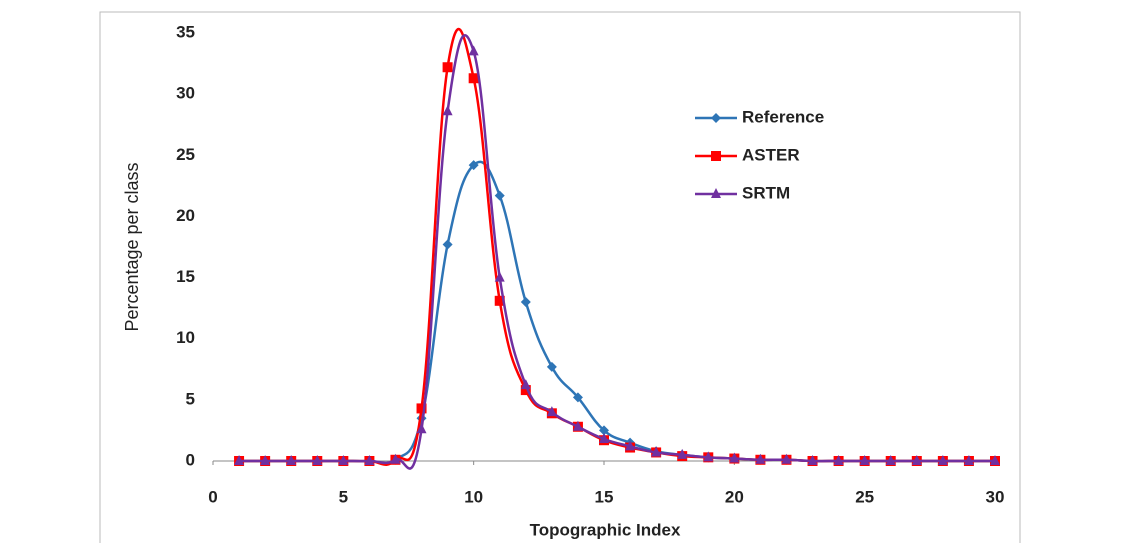 This screenshot has width=1135, height=548. Describe the element at coordinates (766, 192) in the screenshot. I see `legend-label: SRTM` at that location.